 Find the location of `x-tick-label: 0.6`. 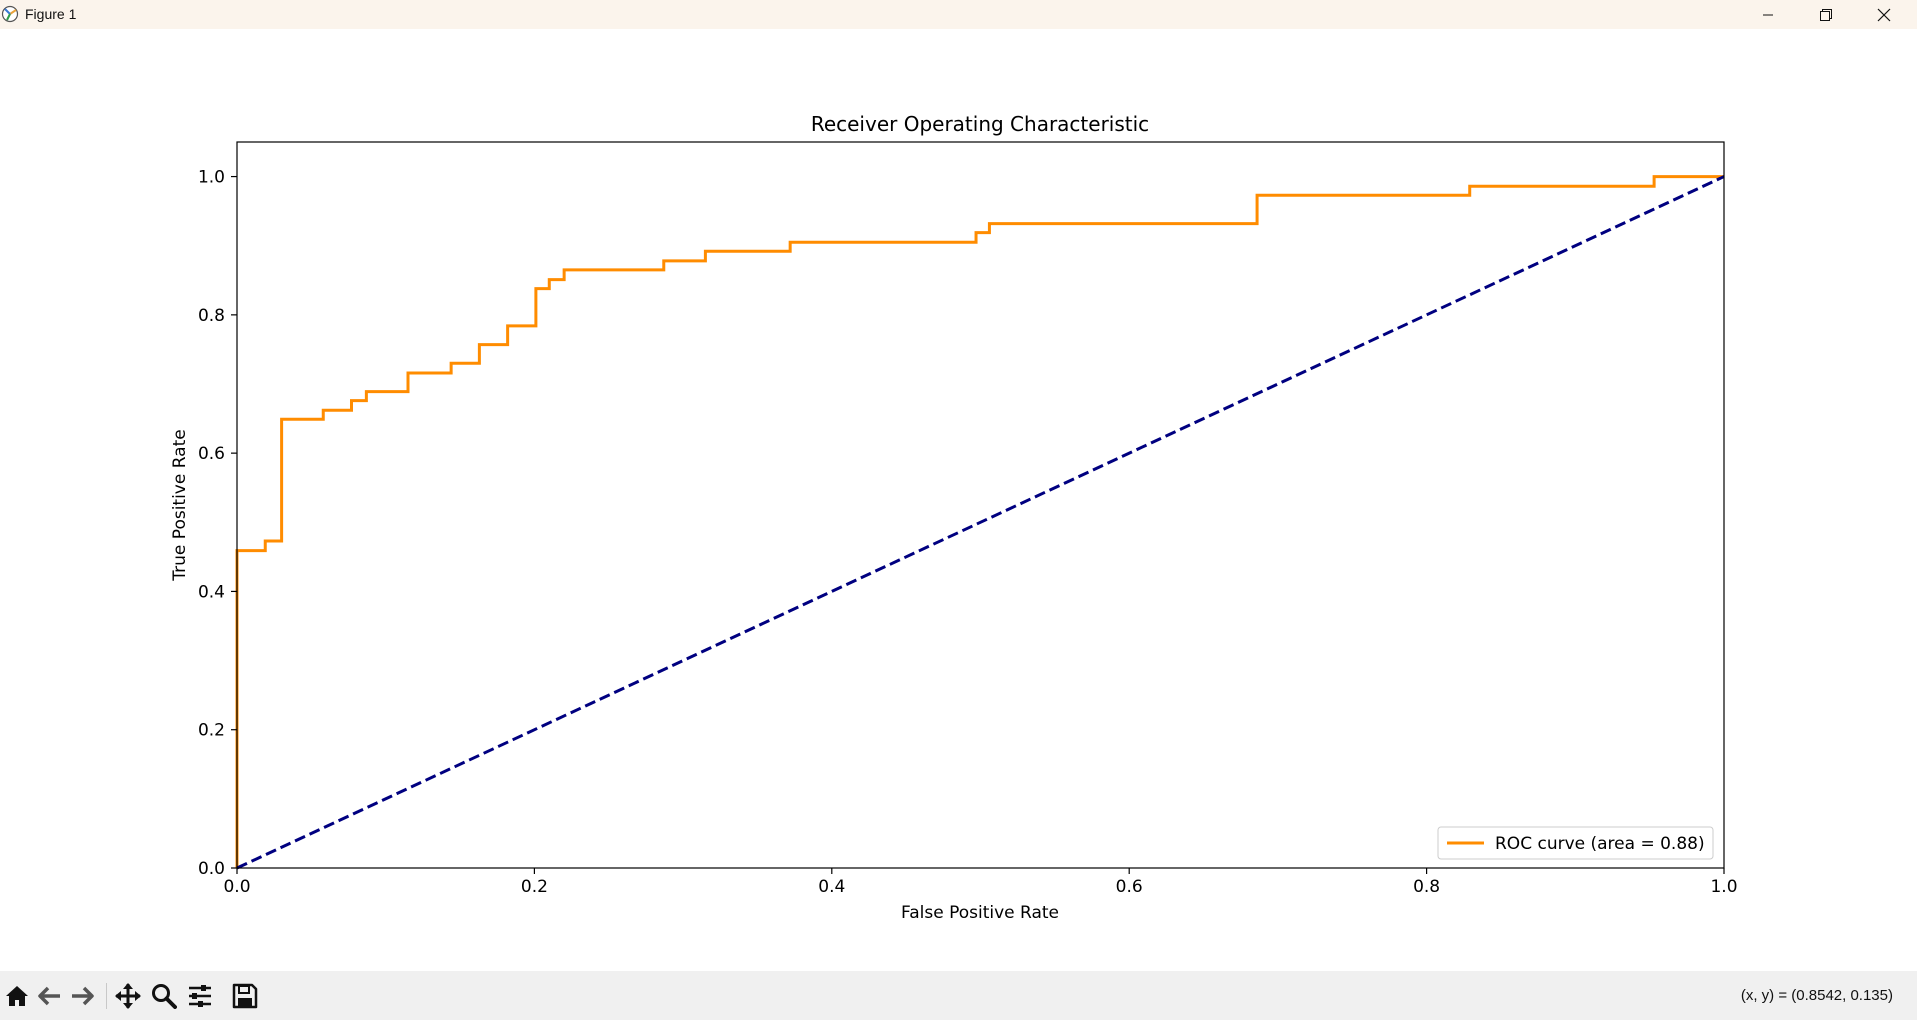

x-tick-label: 0.6 is located at coordinates (1129, 887).